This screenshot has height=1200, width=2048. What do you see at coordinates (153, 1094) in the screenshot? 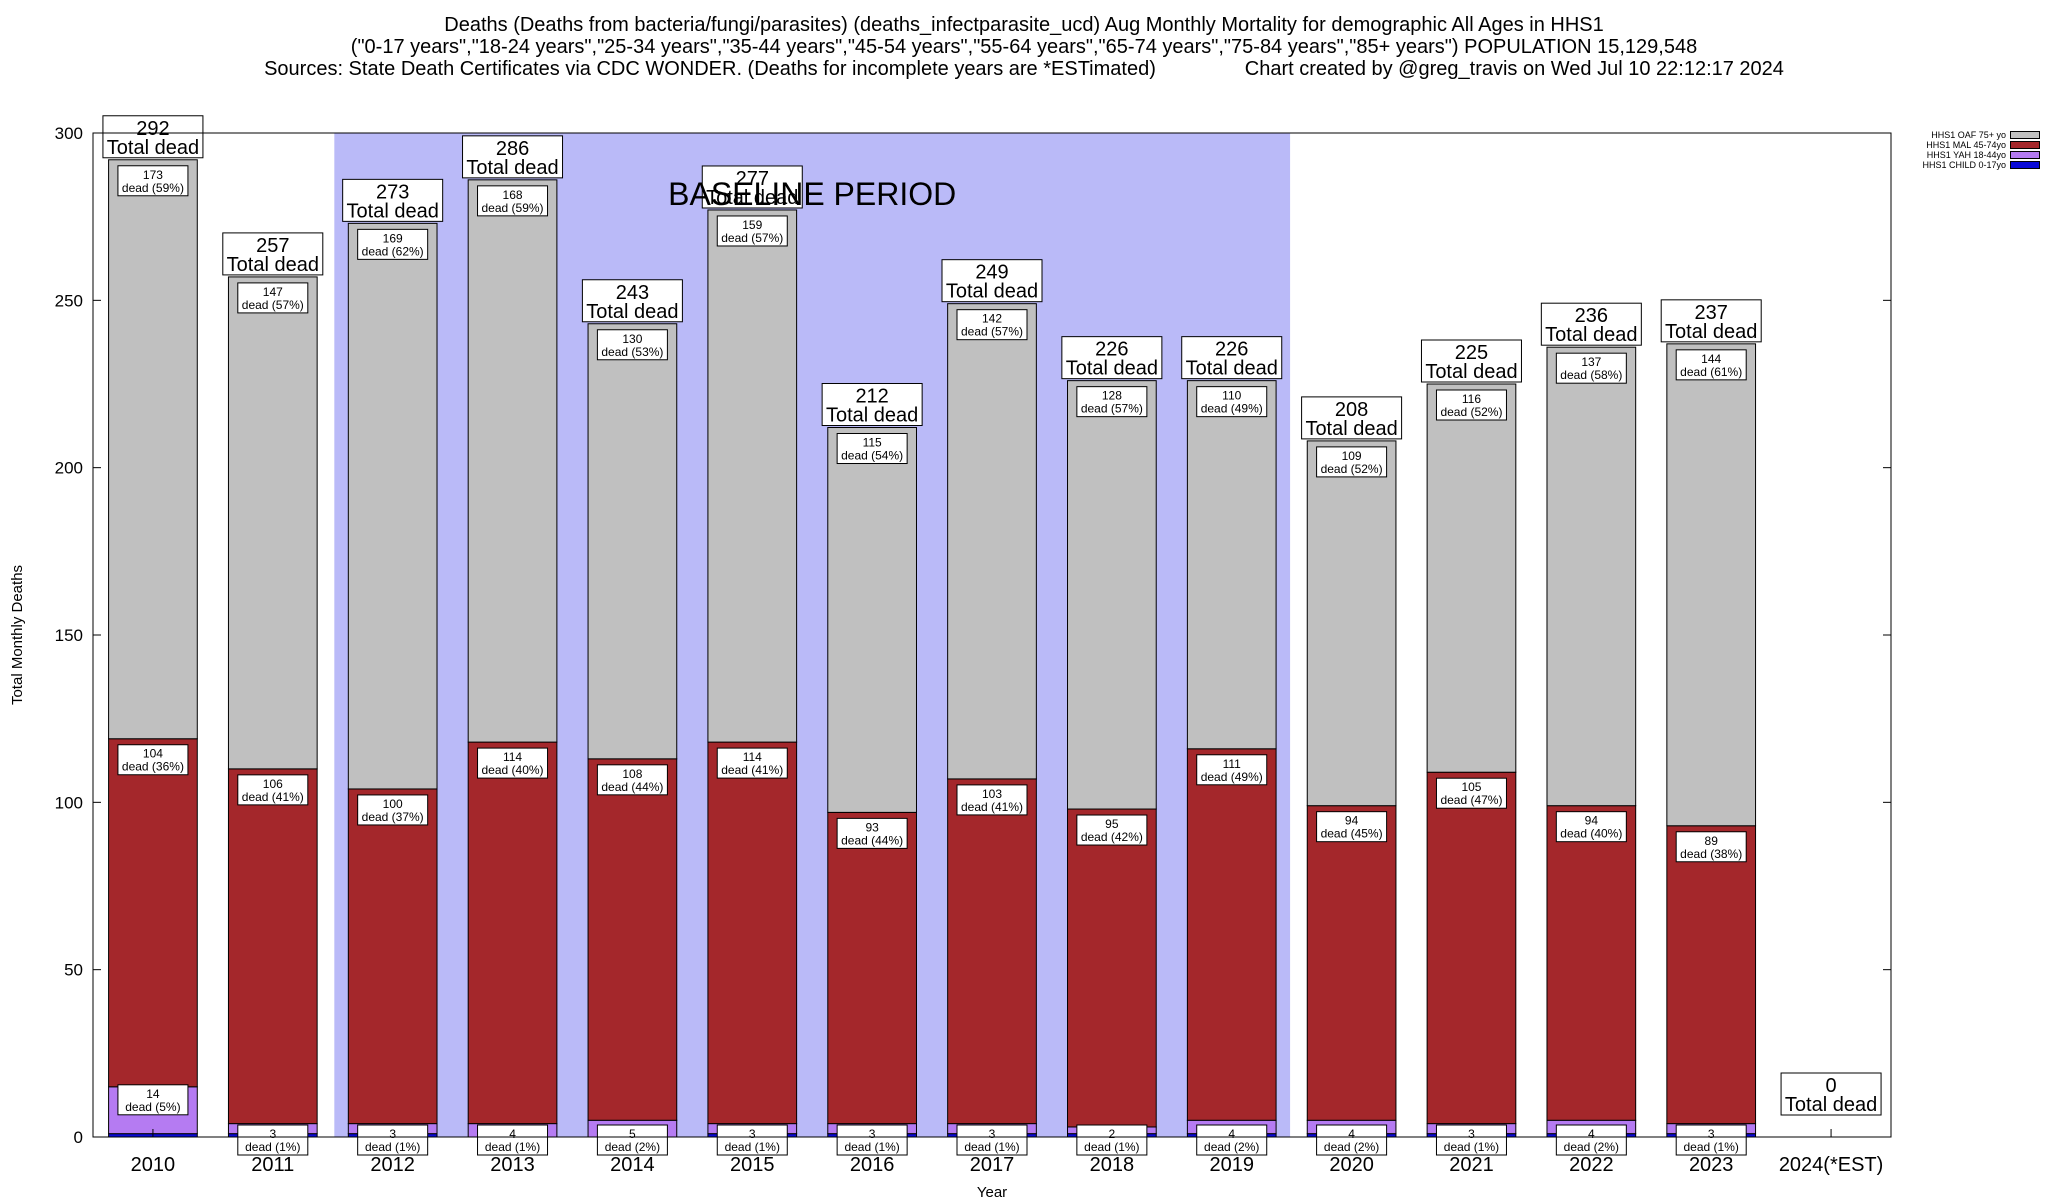
I see `segment-value-label: 14` at bounding box center [153, 1094].